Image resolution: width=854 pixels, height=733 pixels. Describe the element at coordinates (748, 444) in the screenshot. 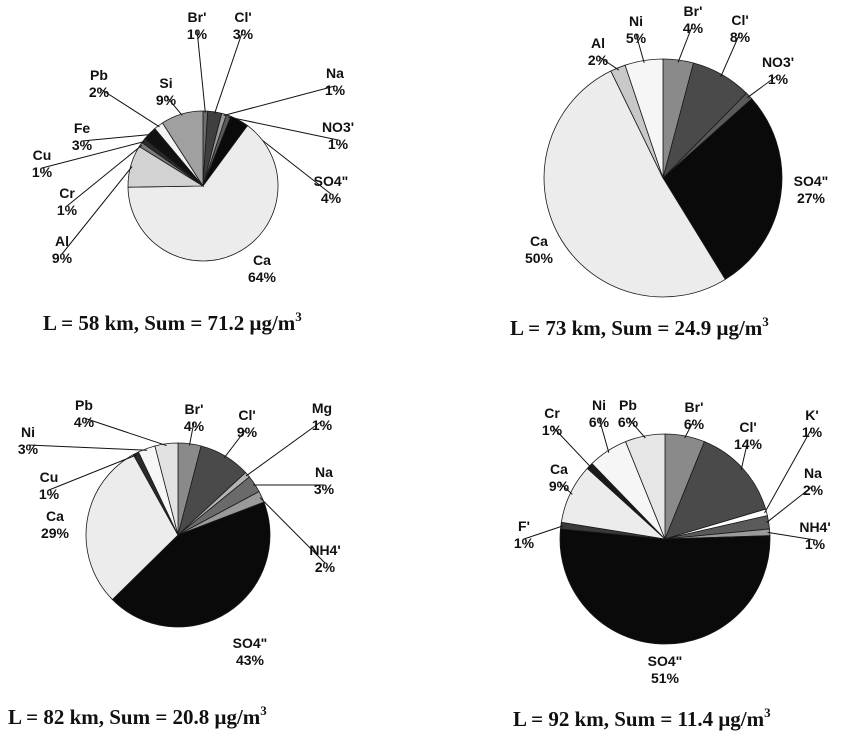

I see `slice-percent: 14%` at that location.